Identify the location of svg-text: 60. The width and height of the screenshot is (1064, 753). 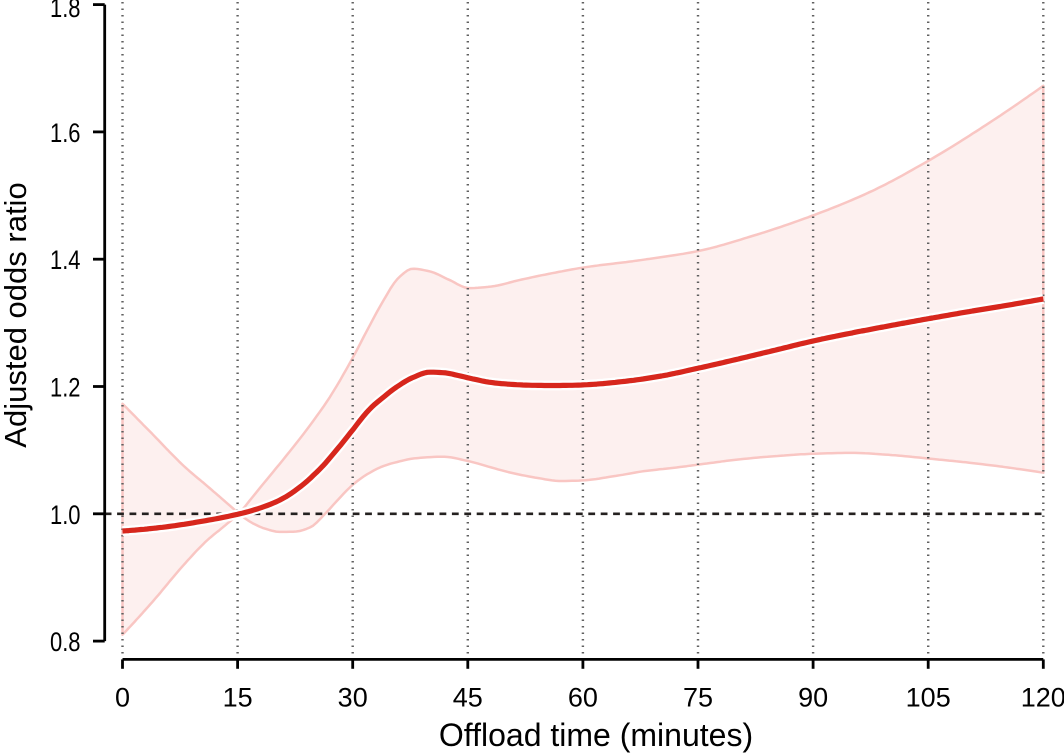
(583, 698).